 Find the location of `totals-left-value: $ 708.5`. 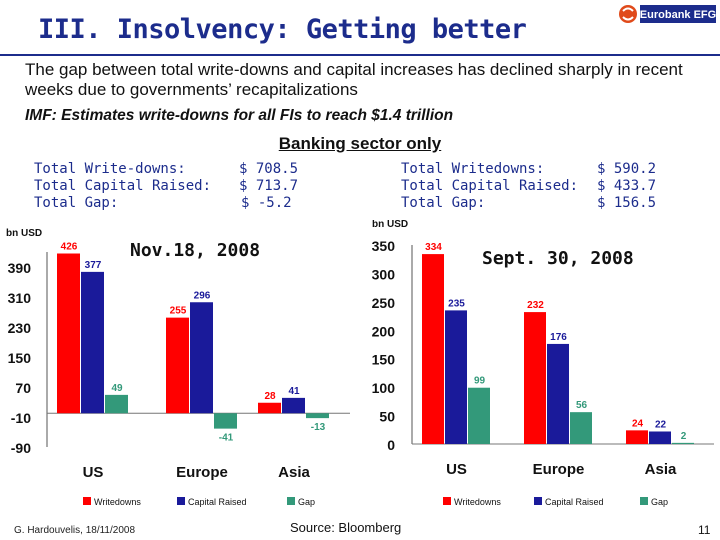

totals-left-value: $ 708.5 is located at coordinates (269, 169).